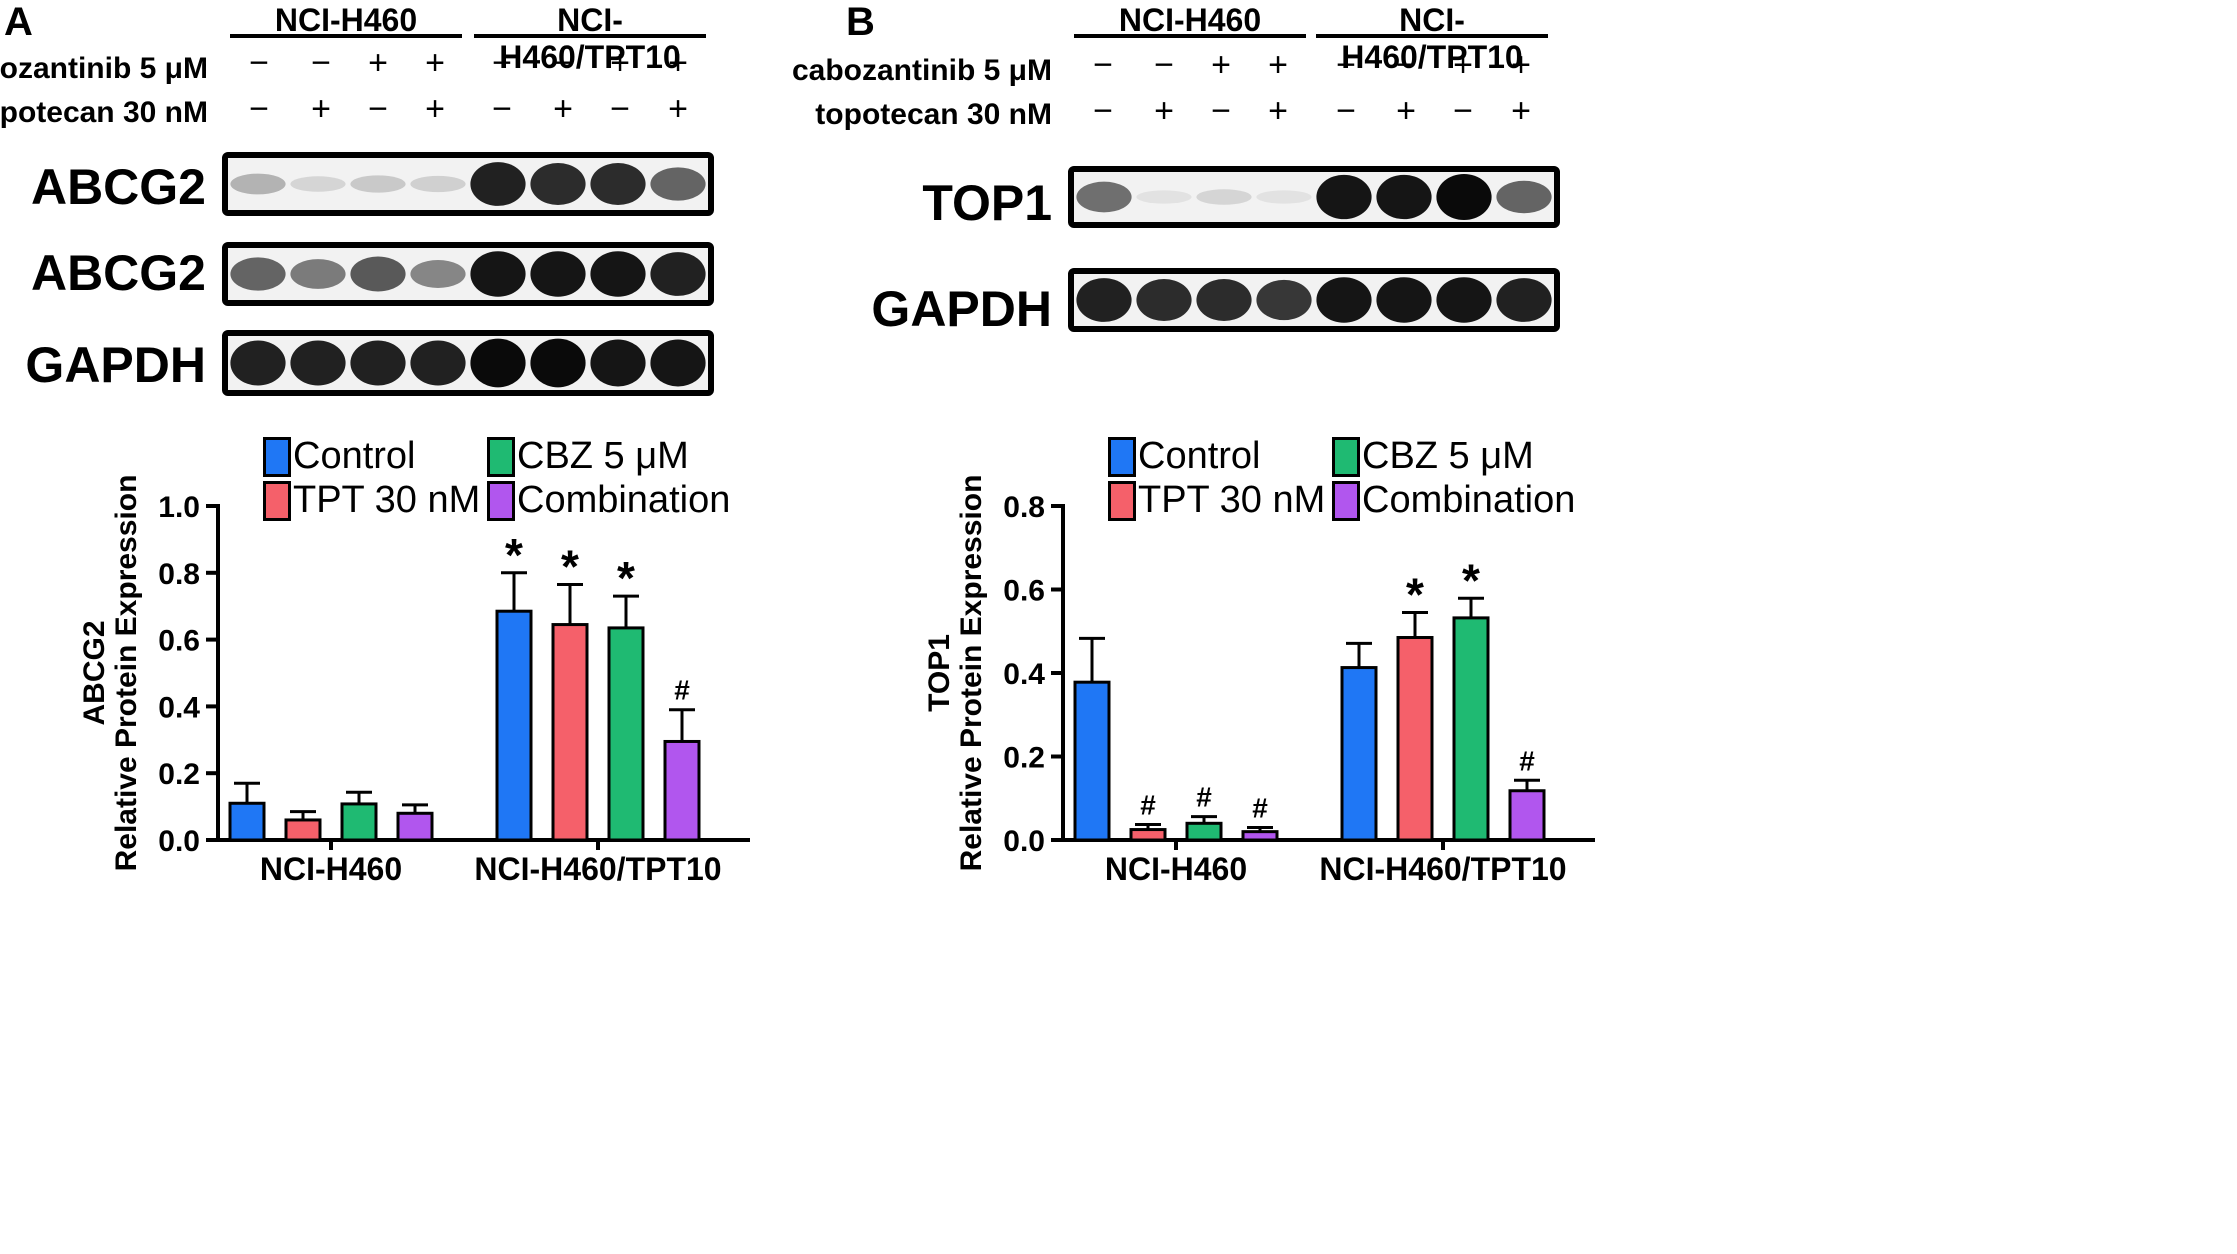  Describe the element at coordinates (987, 203) in the screenshot. I see `blot-label-b-1: TOP1` at that location.